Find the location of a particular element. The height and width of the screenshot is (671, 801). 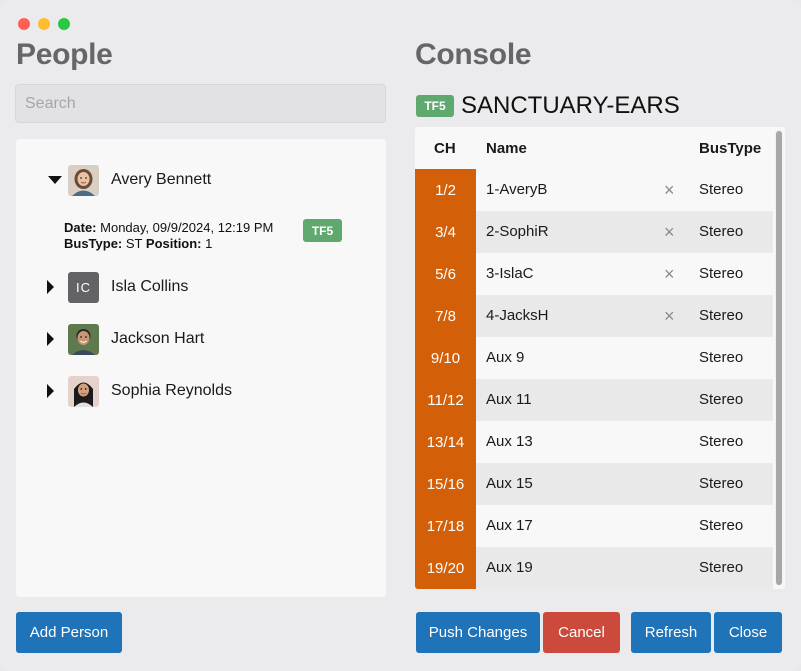

position-value: 1 is located at coordinates (209, 243).